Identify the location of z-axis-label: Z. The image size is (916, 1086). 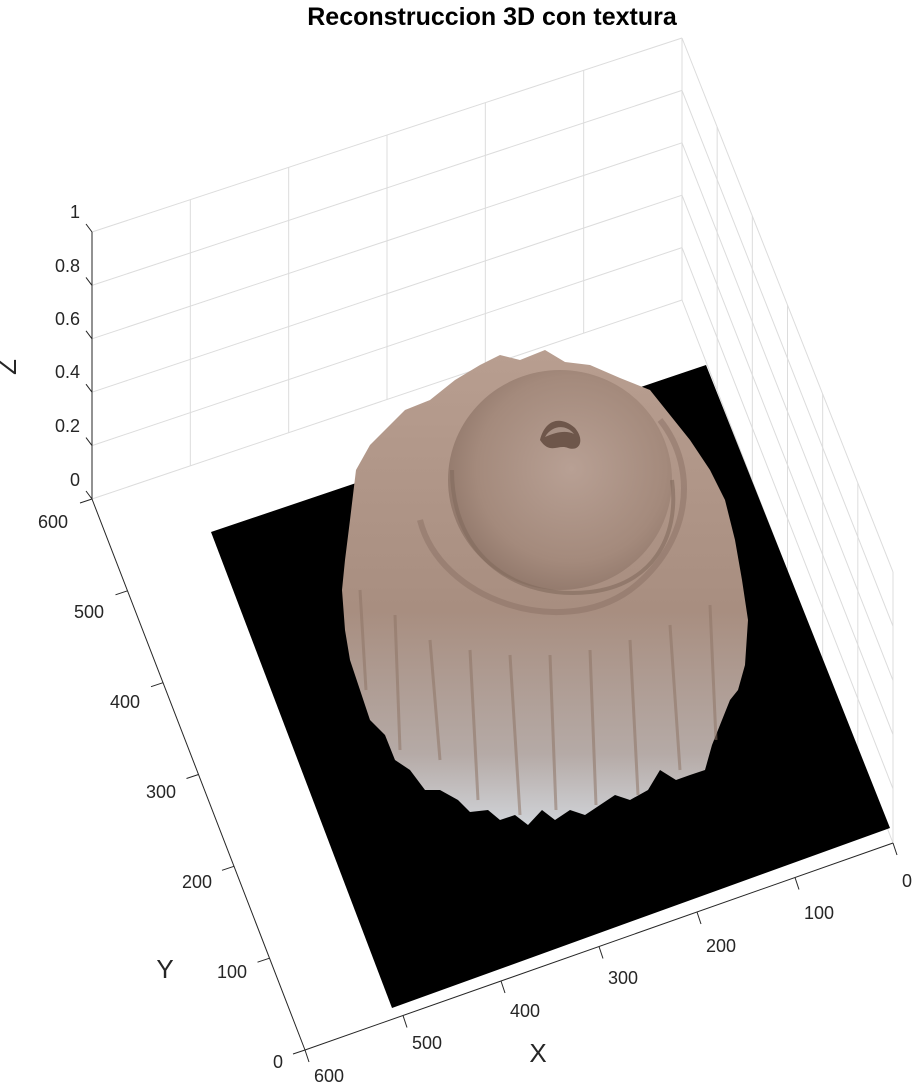
(11, 367).